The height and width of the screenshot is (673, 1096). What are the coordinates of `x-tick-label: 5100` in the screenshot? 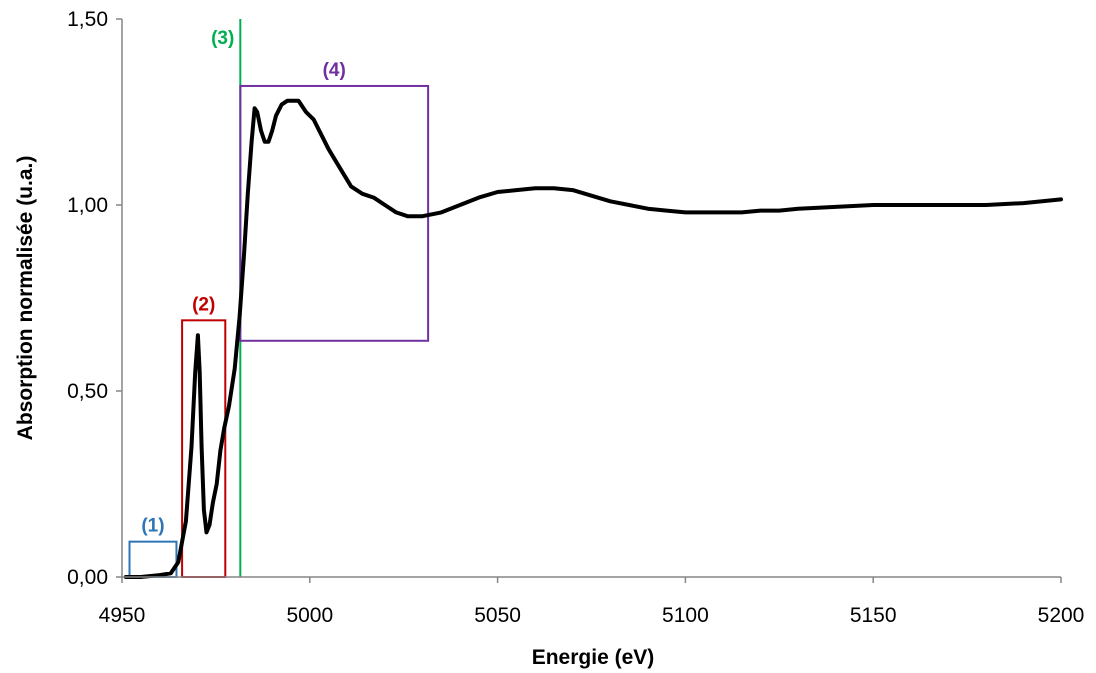 It's located at (685, 615).